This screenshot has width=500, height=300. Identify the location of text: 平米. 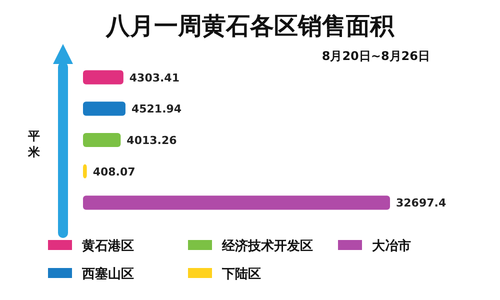
(34, 144).